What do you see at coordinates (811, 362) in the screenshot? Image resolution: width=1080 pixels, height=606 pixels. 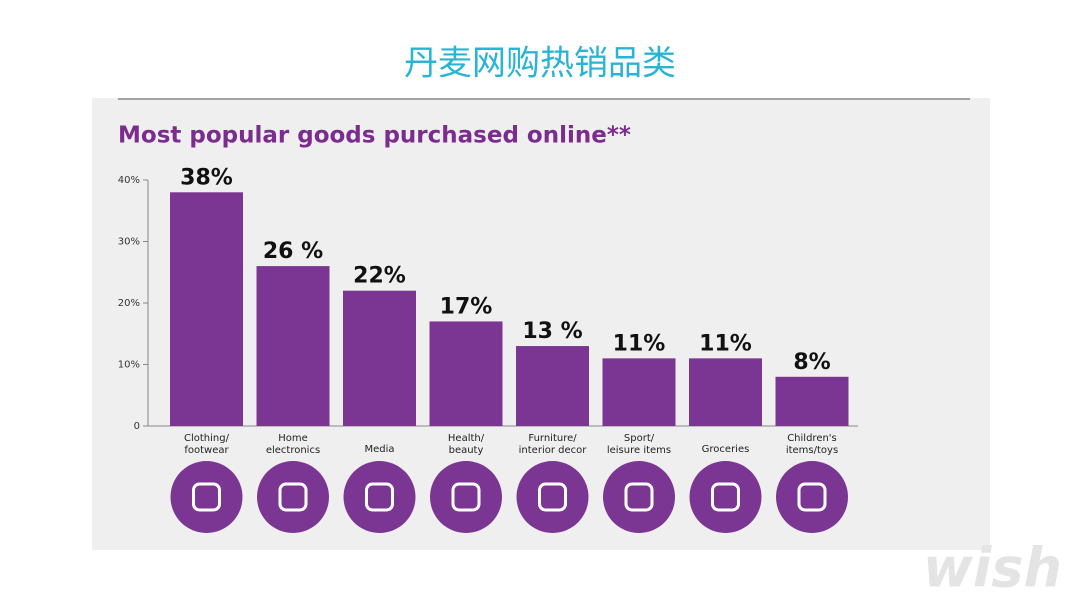 I see `value-label: 8%` at bounding box center [811, 362].